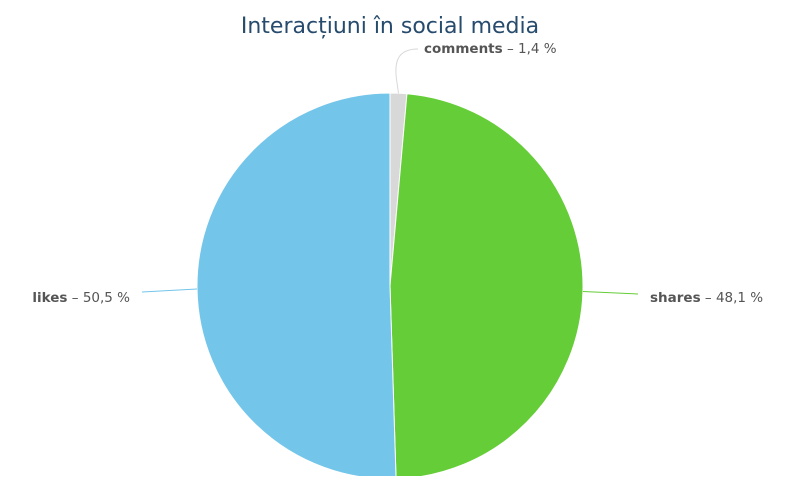 The width and height of the screenshot is (787, 480). Describe the element at coordinates (49, 298) in the screenshot. I see `data-label-name-likes: likes` at that location.